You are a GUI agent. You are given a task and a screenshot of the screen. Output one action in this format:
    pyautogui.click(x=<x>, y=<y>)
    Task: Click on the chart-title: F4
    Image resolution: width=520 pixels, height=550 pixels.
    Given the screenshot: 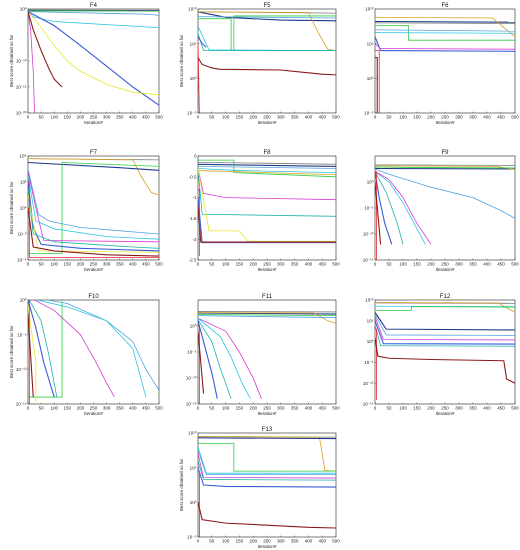 What is the action you would take?
    pyautogui.click(x=94, y=6)
    